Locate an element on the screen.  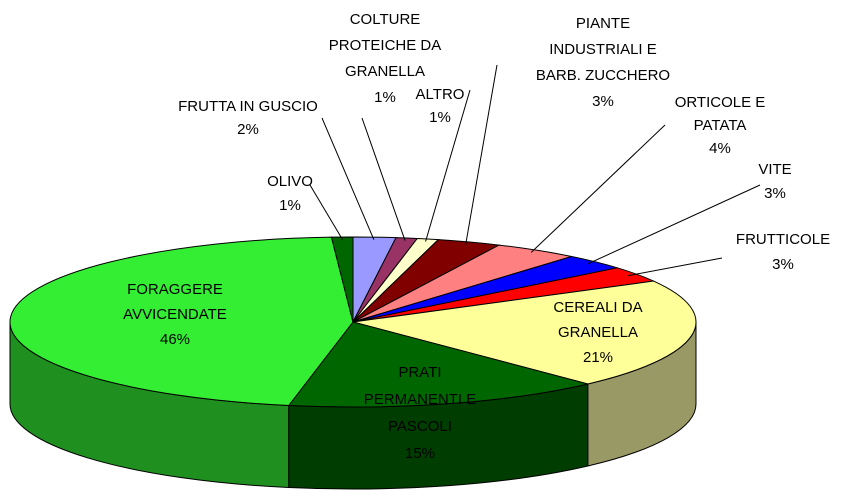
value-label: 2% is located at coordinates (248, 129).